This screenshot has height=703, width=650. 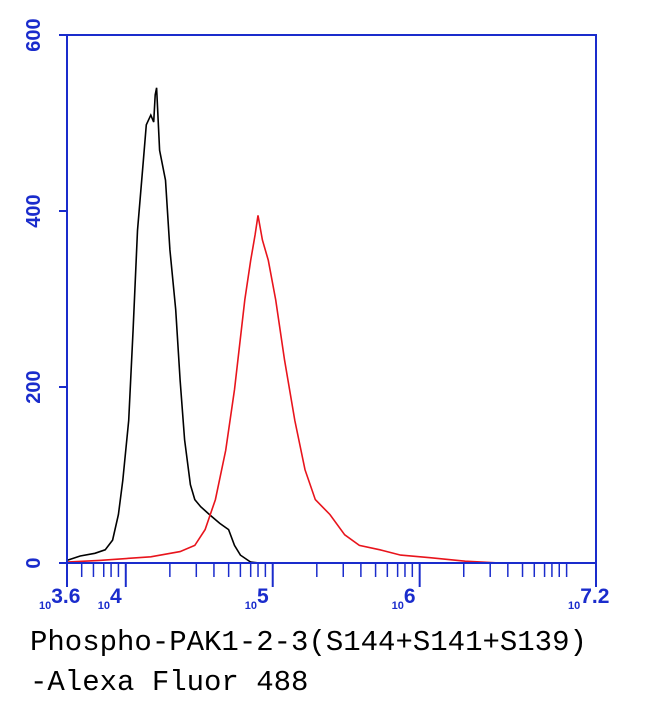 I want to click on x-axis-label-line-1: Phospho-PAK1-2-3(S144+S141+S139), so click(x=308, y=642).